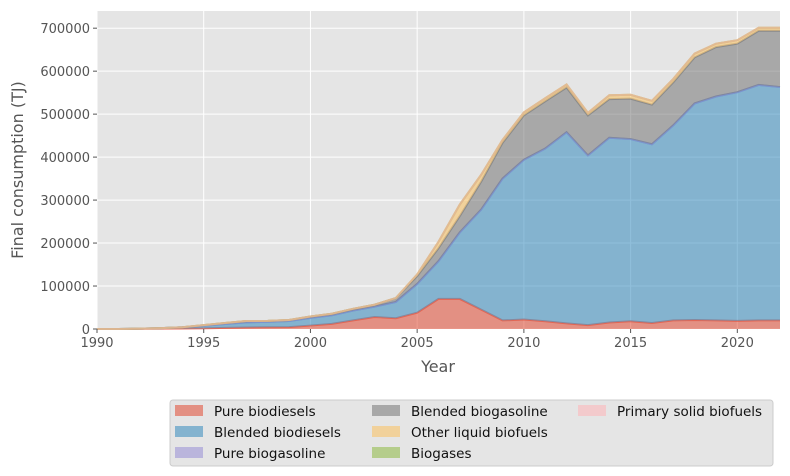 The width and height of the screenshot is (790, 476). Describe the element at coordinates (386, 431) in the screenshot. I see `legend-swatch-other-liquid-biofuels` at that location.